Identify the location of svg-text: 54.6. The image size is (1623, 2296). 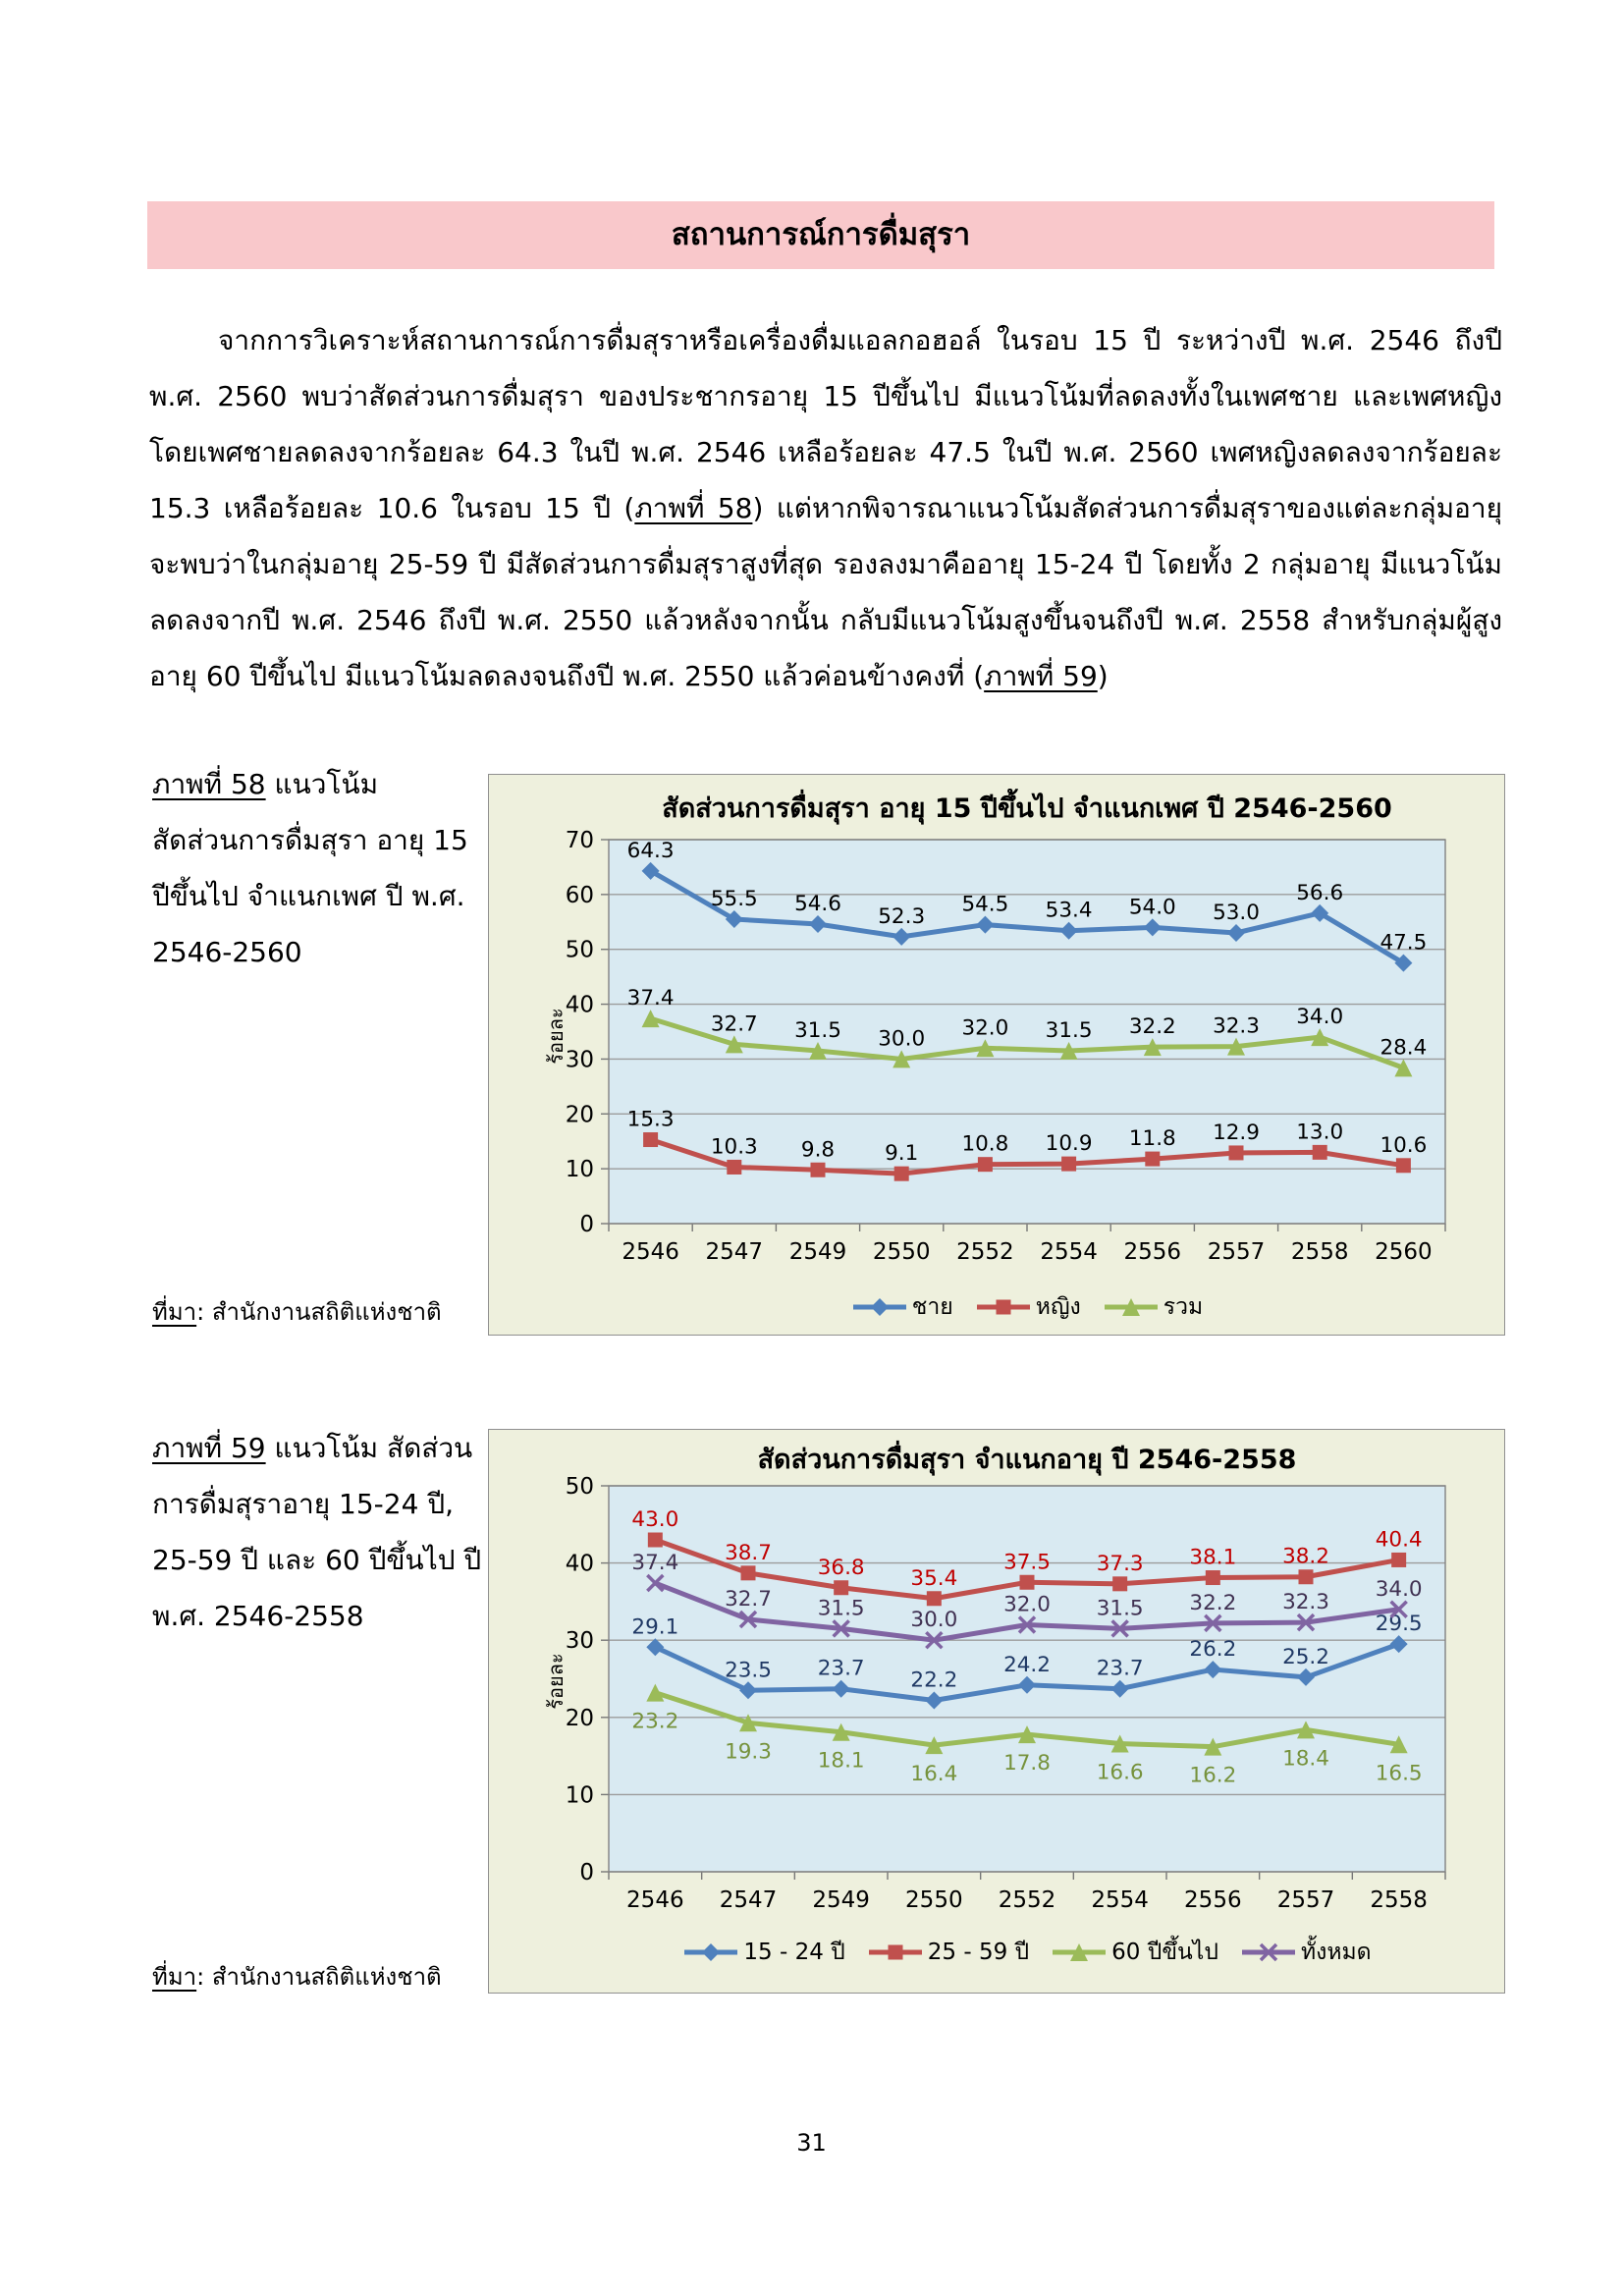
(817, 904).